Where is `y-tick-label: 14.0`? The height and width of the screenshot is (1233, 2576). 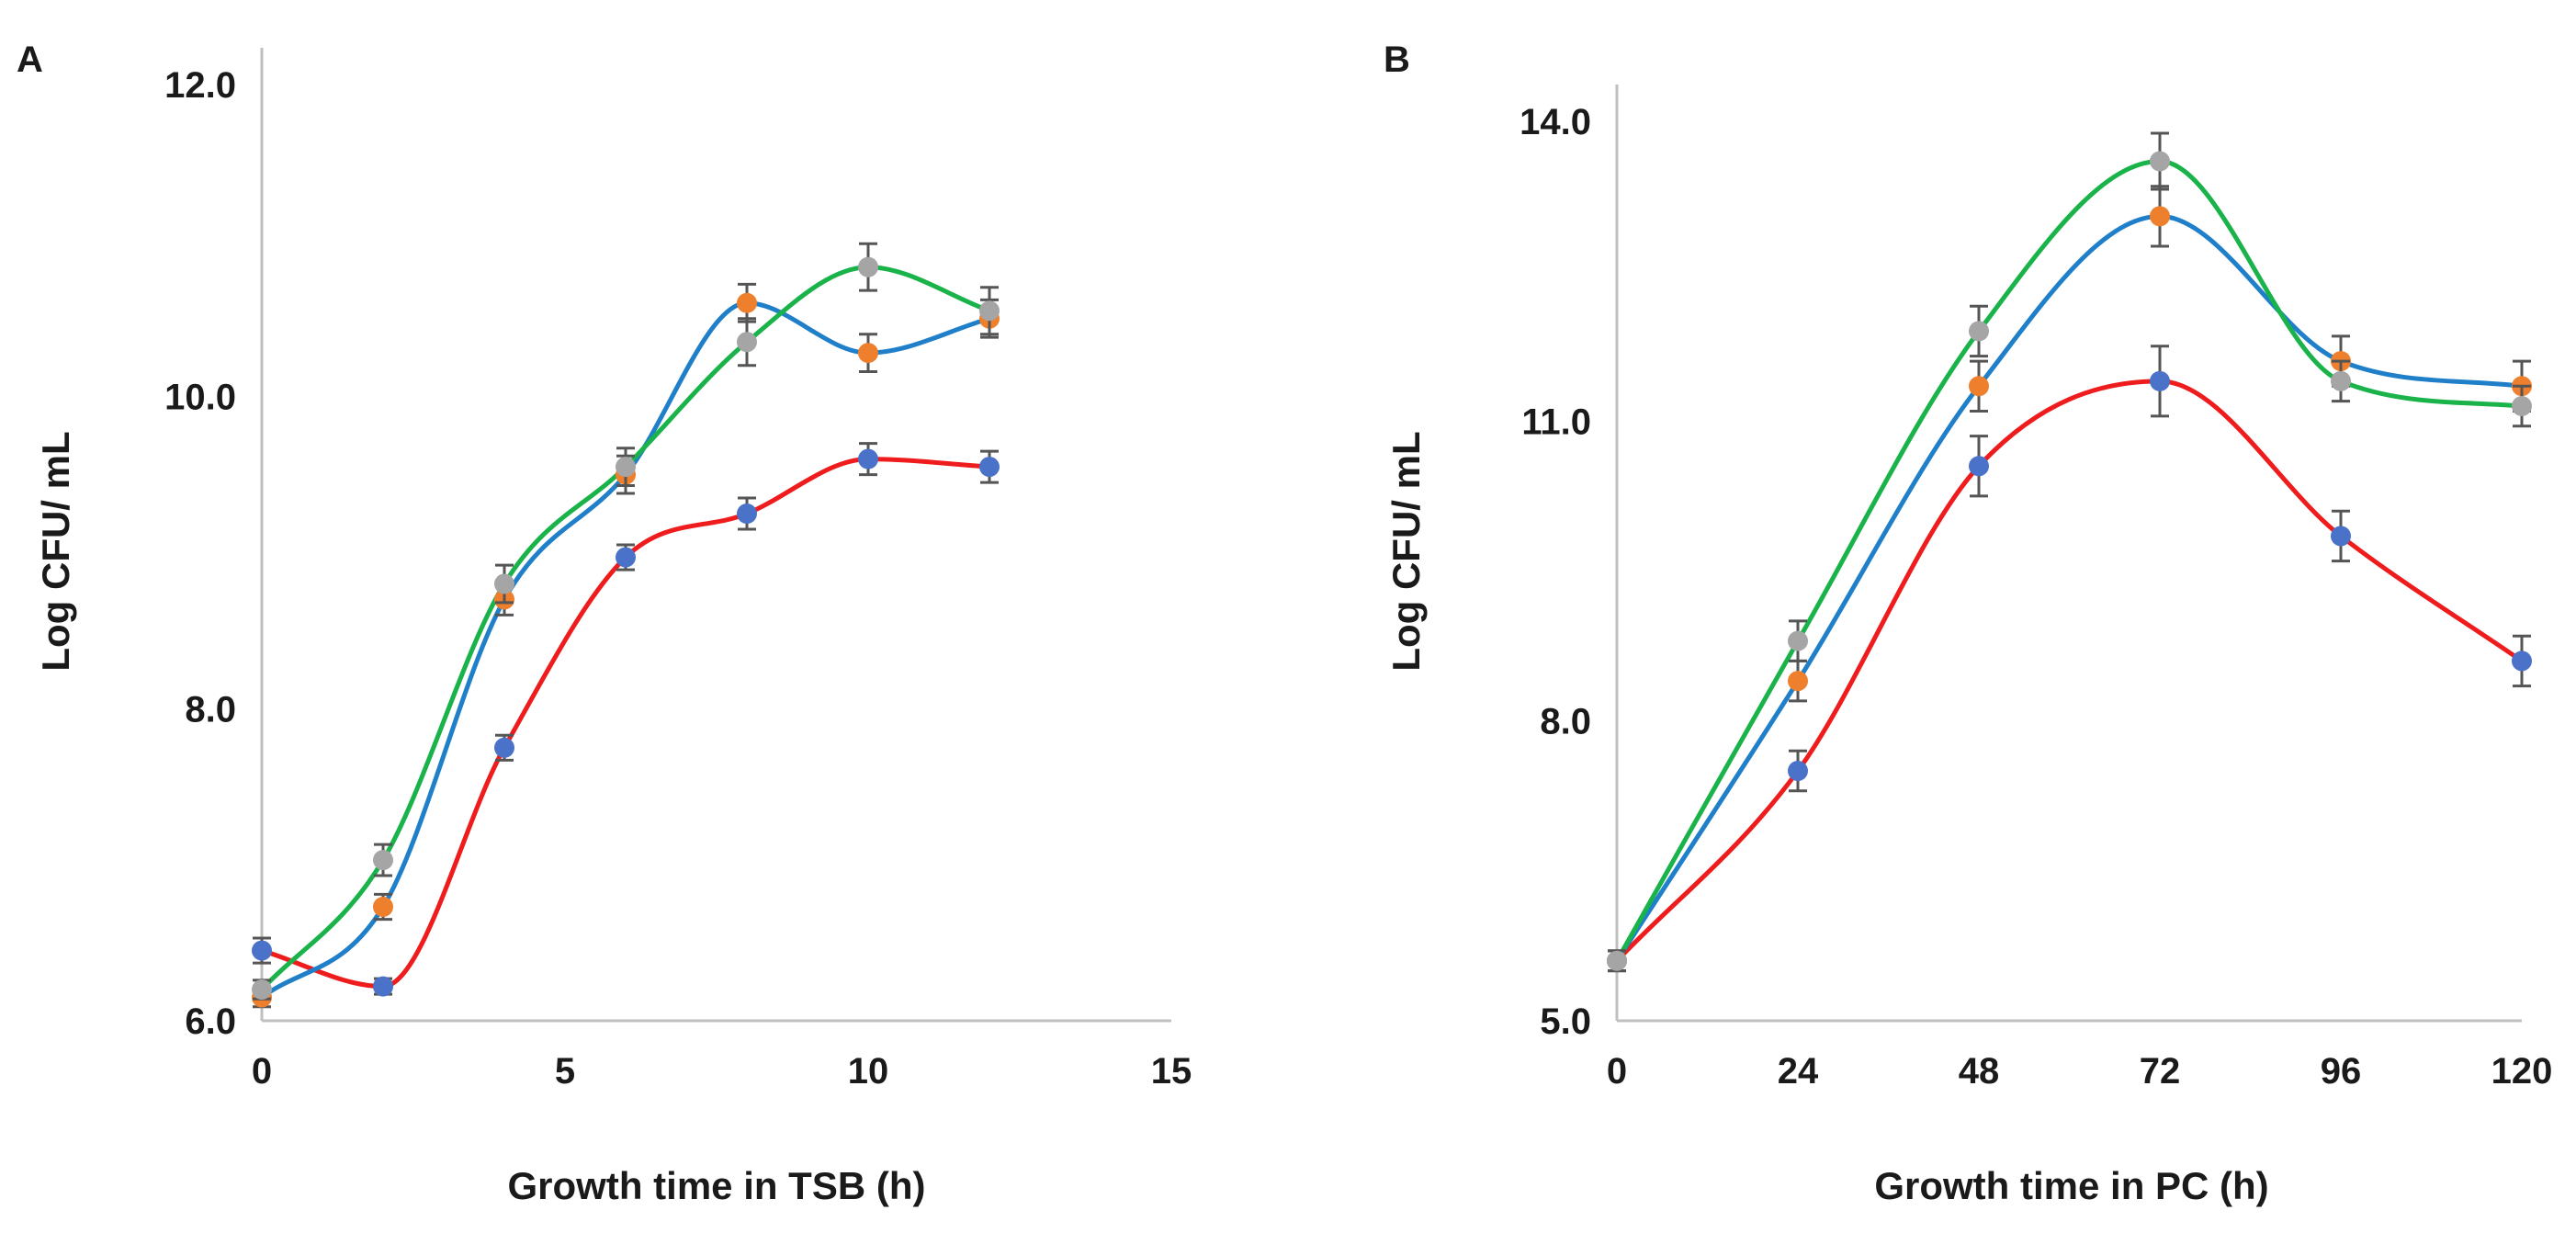 y-tick-label: 14.0 is located at coordinates (1555, 122).